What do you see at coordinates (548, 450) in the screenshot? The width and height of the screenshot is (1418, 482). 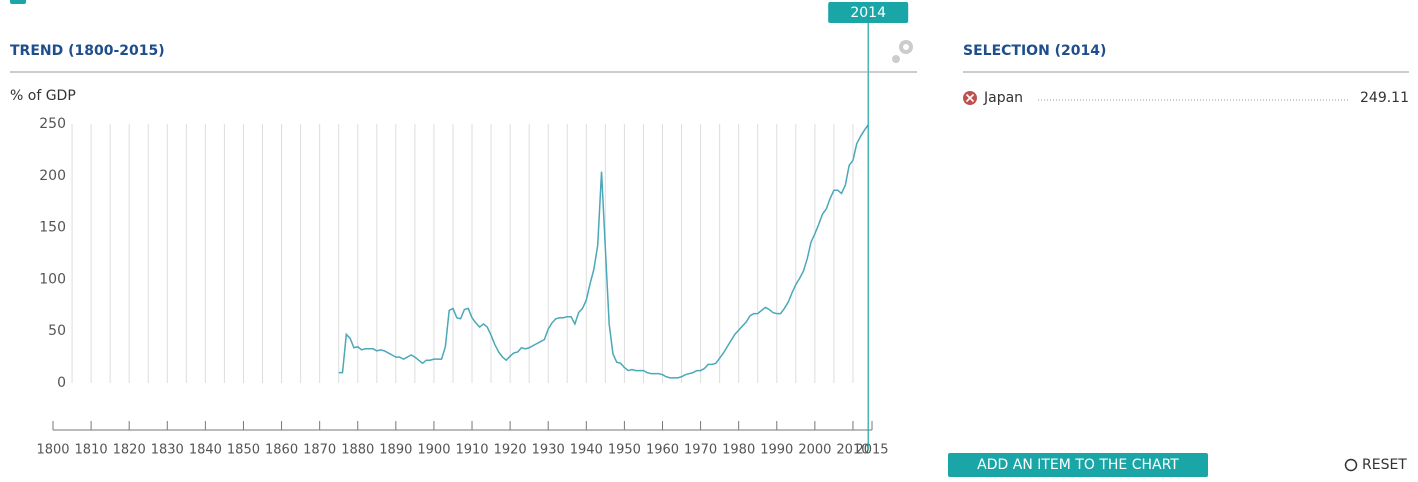 I see `x-tick-label: 1930` at bounding box center [548, 450].